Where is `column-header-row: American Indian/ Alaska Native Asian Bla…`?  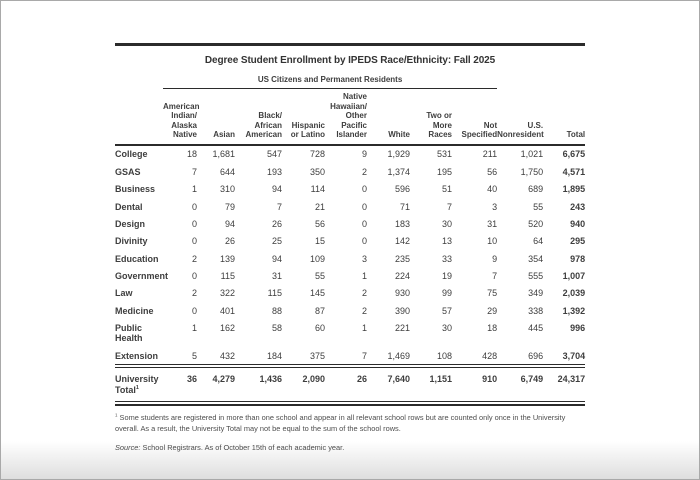 column-header-row: American Indian/ Alaska Native Asian Bla… is located at coordinates (350, 117).